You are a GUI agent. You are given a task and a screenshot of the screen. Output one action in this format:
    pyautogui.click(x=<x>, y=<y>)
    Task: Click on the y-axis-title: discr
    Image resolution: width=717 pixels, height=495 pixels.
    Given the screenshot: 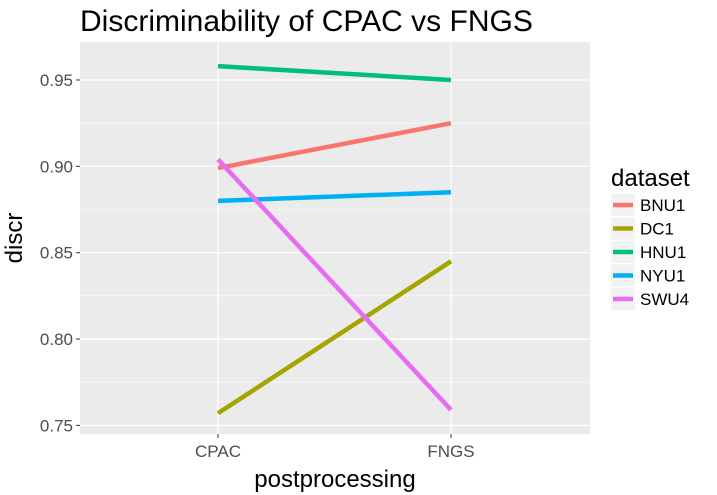 What is the action you would take?
    pyautogui.click(x=14, y=238)
    